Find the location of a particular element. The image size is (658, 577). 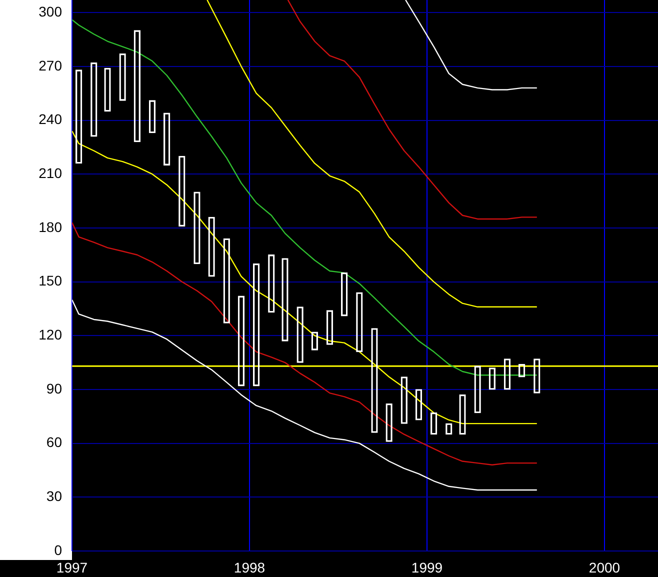

x-tick-label: 2000 is located at coordinates (604, 567).